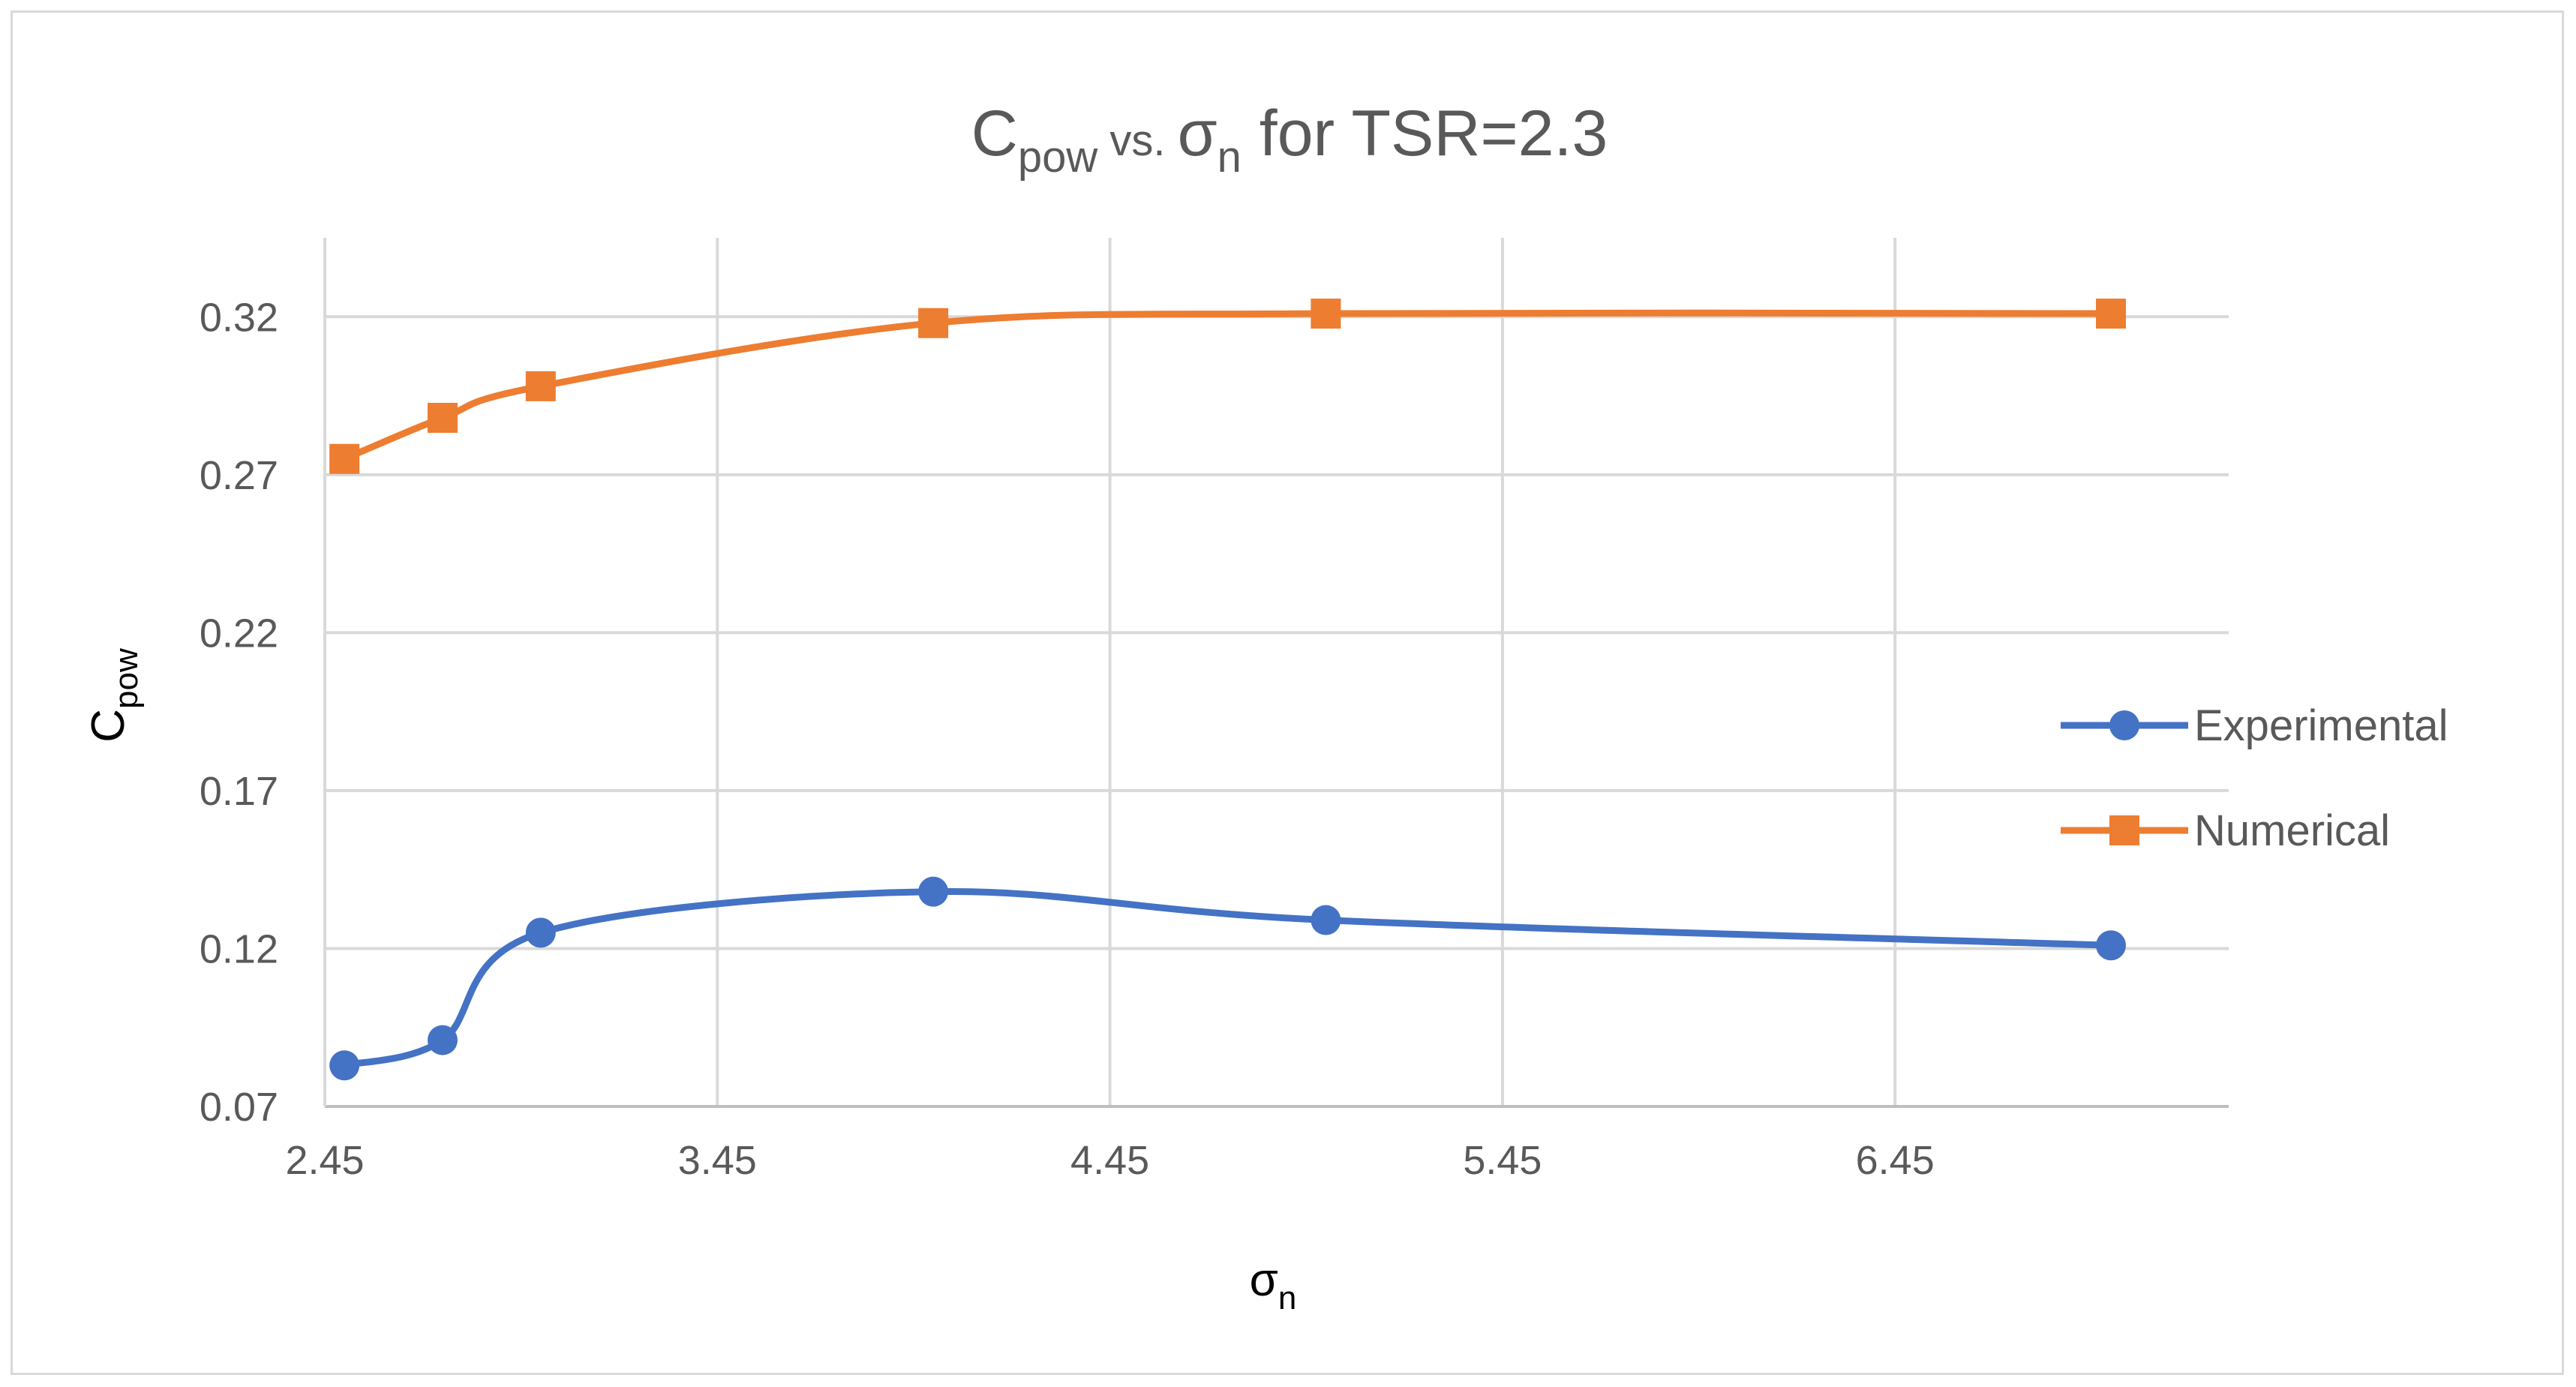  I want to click on x-tick-label: 5.45, so click(1502, 1160).